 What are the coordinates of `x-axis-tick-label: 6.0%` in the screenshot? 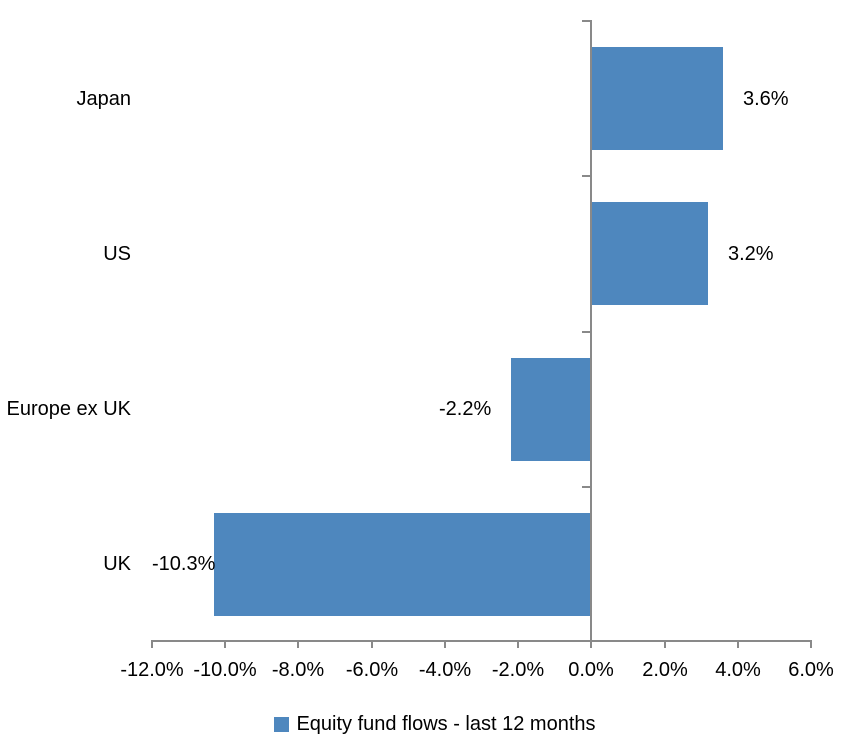 It's located at (811, 670).